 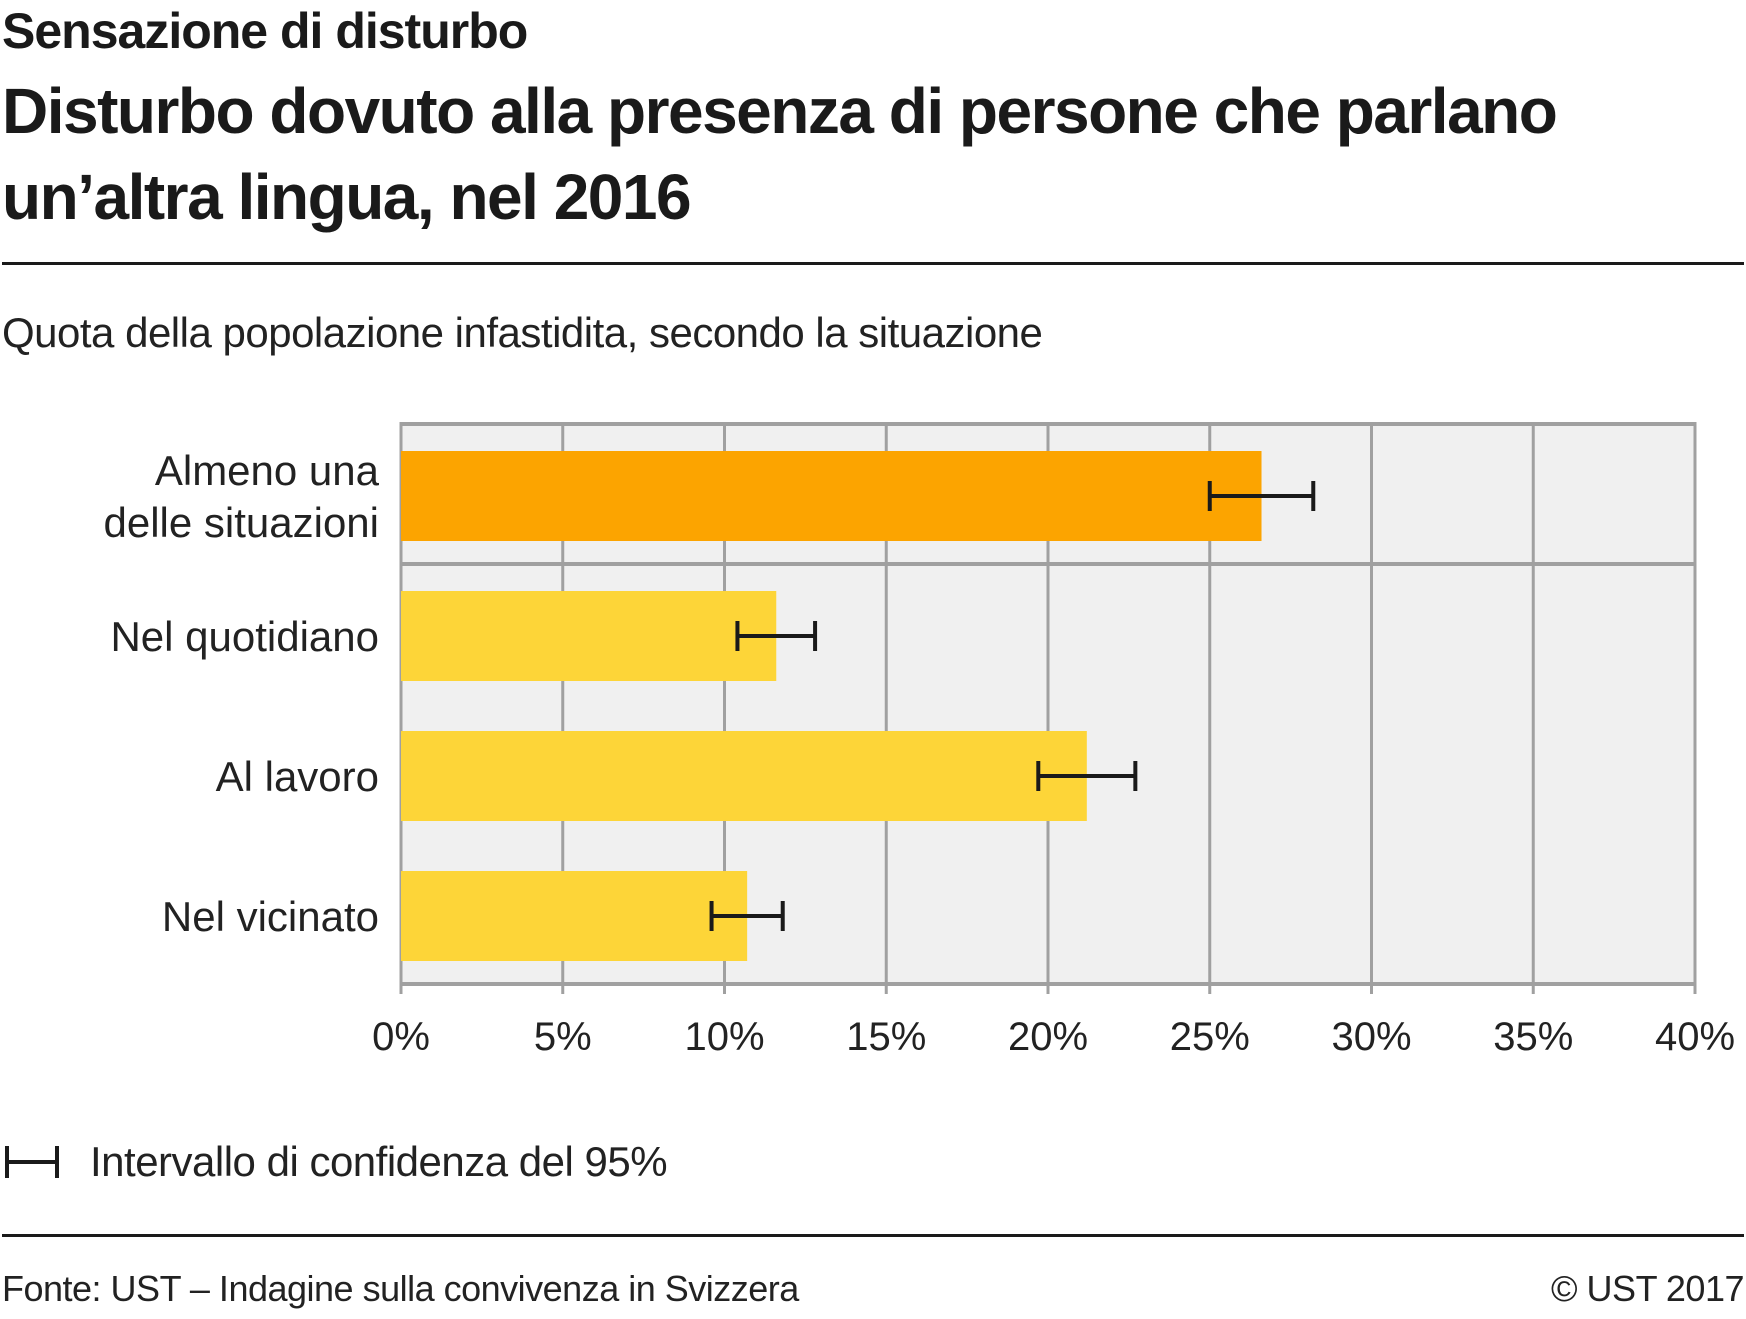 What do you see at coordinates (724, 1037) in the screenshot?
I see `x-tick-label: 10%` at bounding box center [724, 1037].